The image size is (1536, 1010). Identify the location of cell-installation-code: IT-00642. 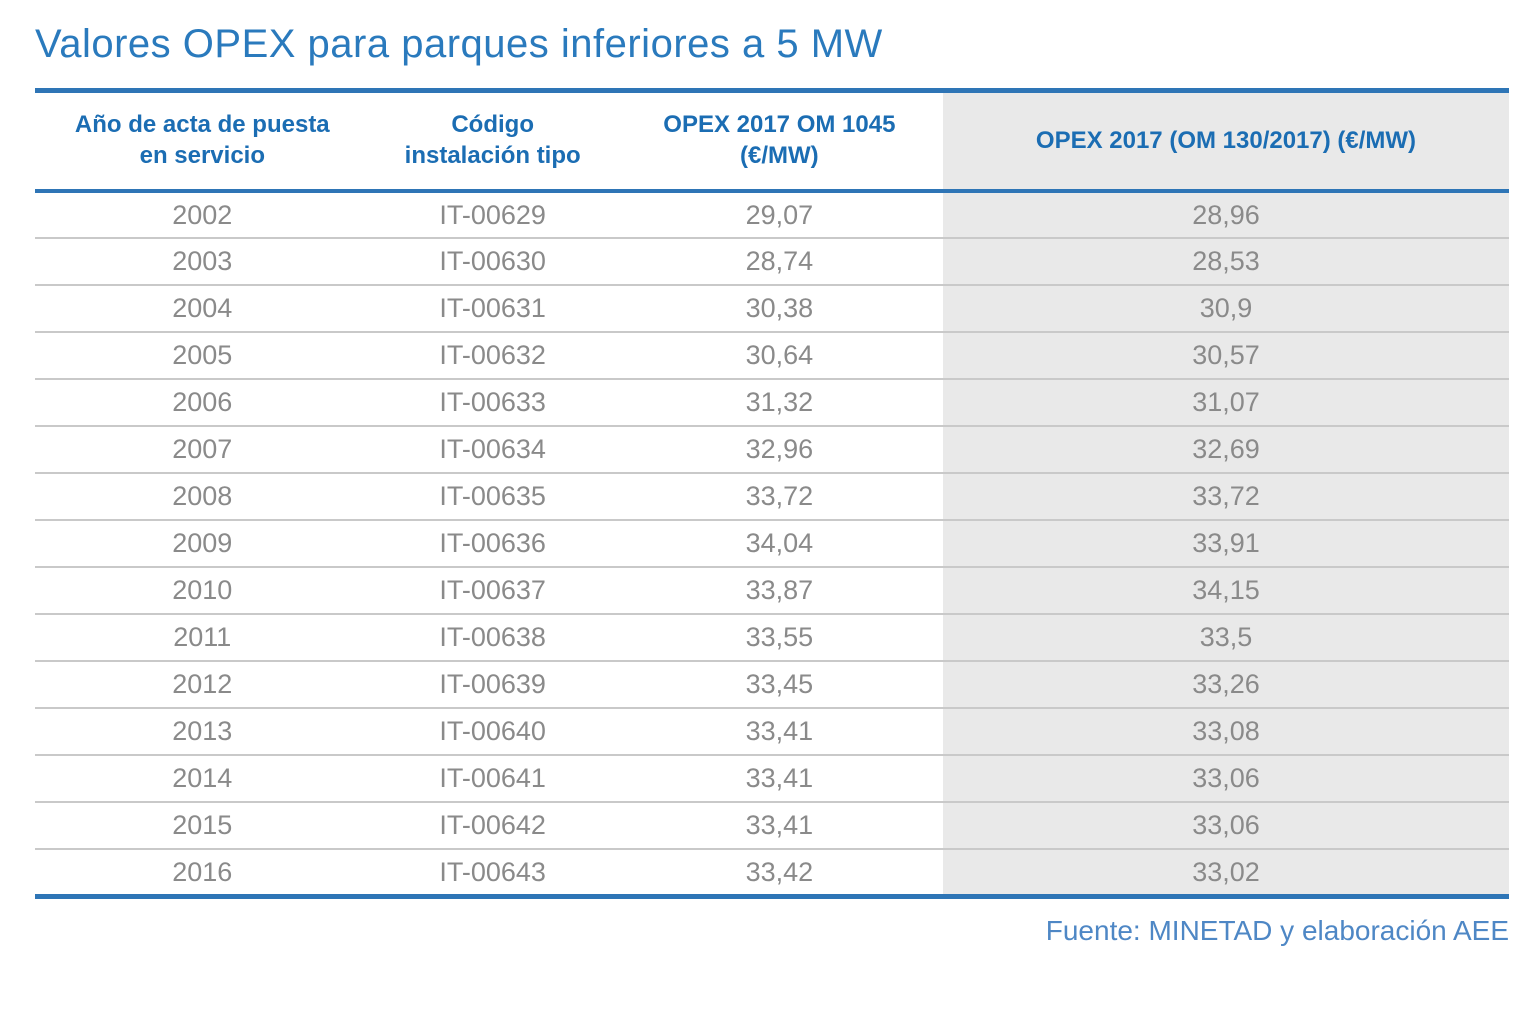
(492, 826).